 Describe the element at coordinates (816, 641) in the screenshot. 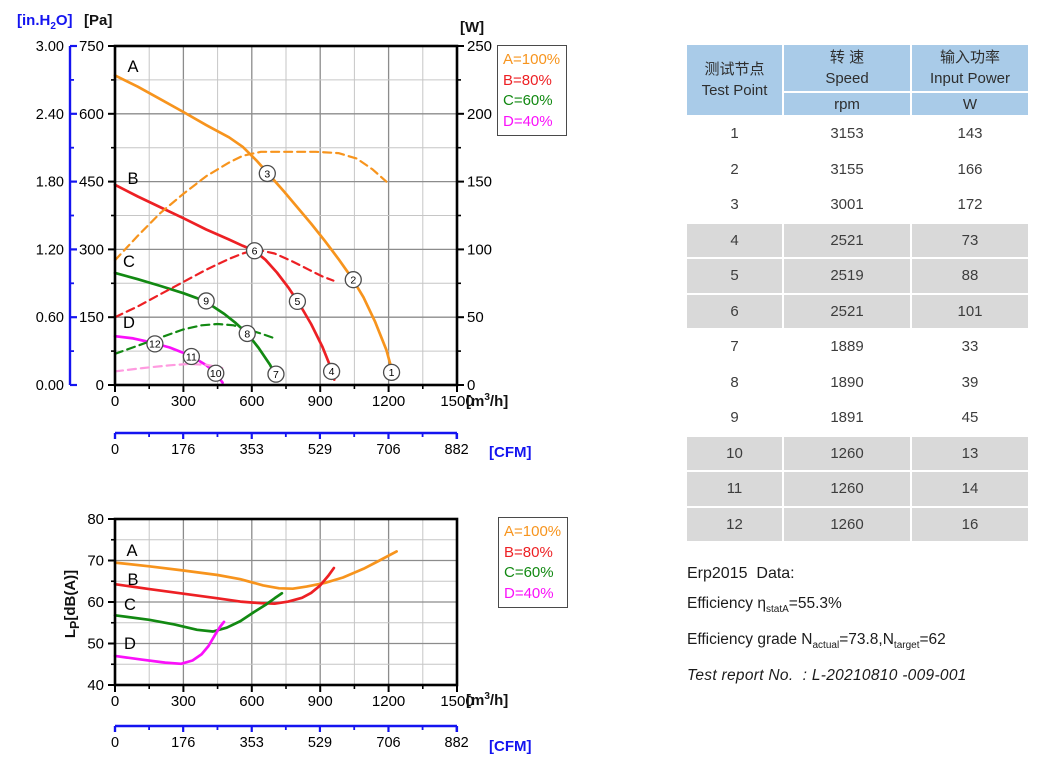

I see `erp-efficiency-grade: Efficiency grade Nactual=73.8,Ntarget=62` at that location.